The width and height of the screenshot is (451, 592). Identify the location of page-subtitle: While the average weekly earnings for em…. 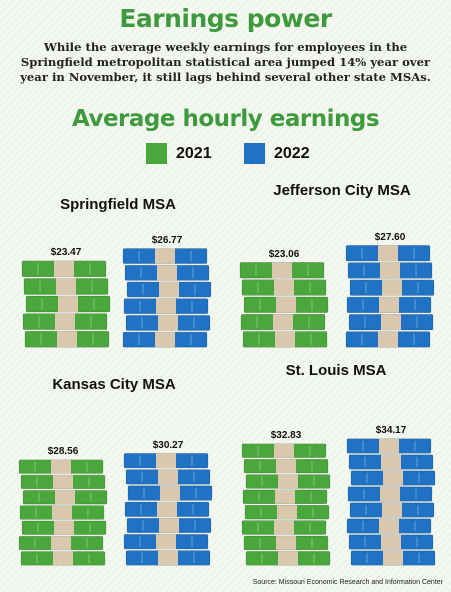
(225, 62).